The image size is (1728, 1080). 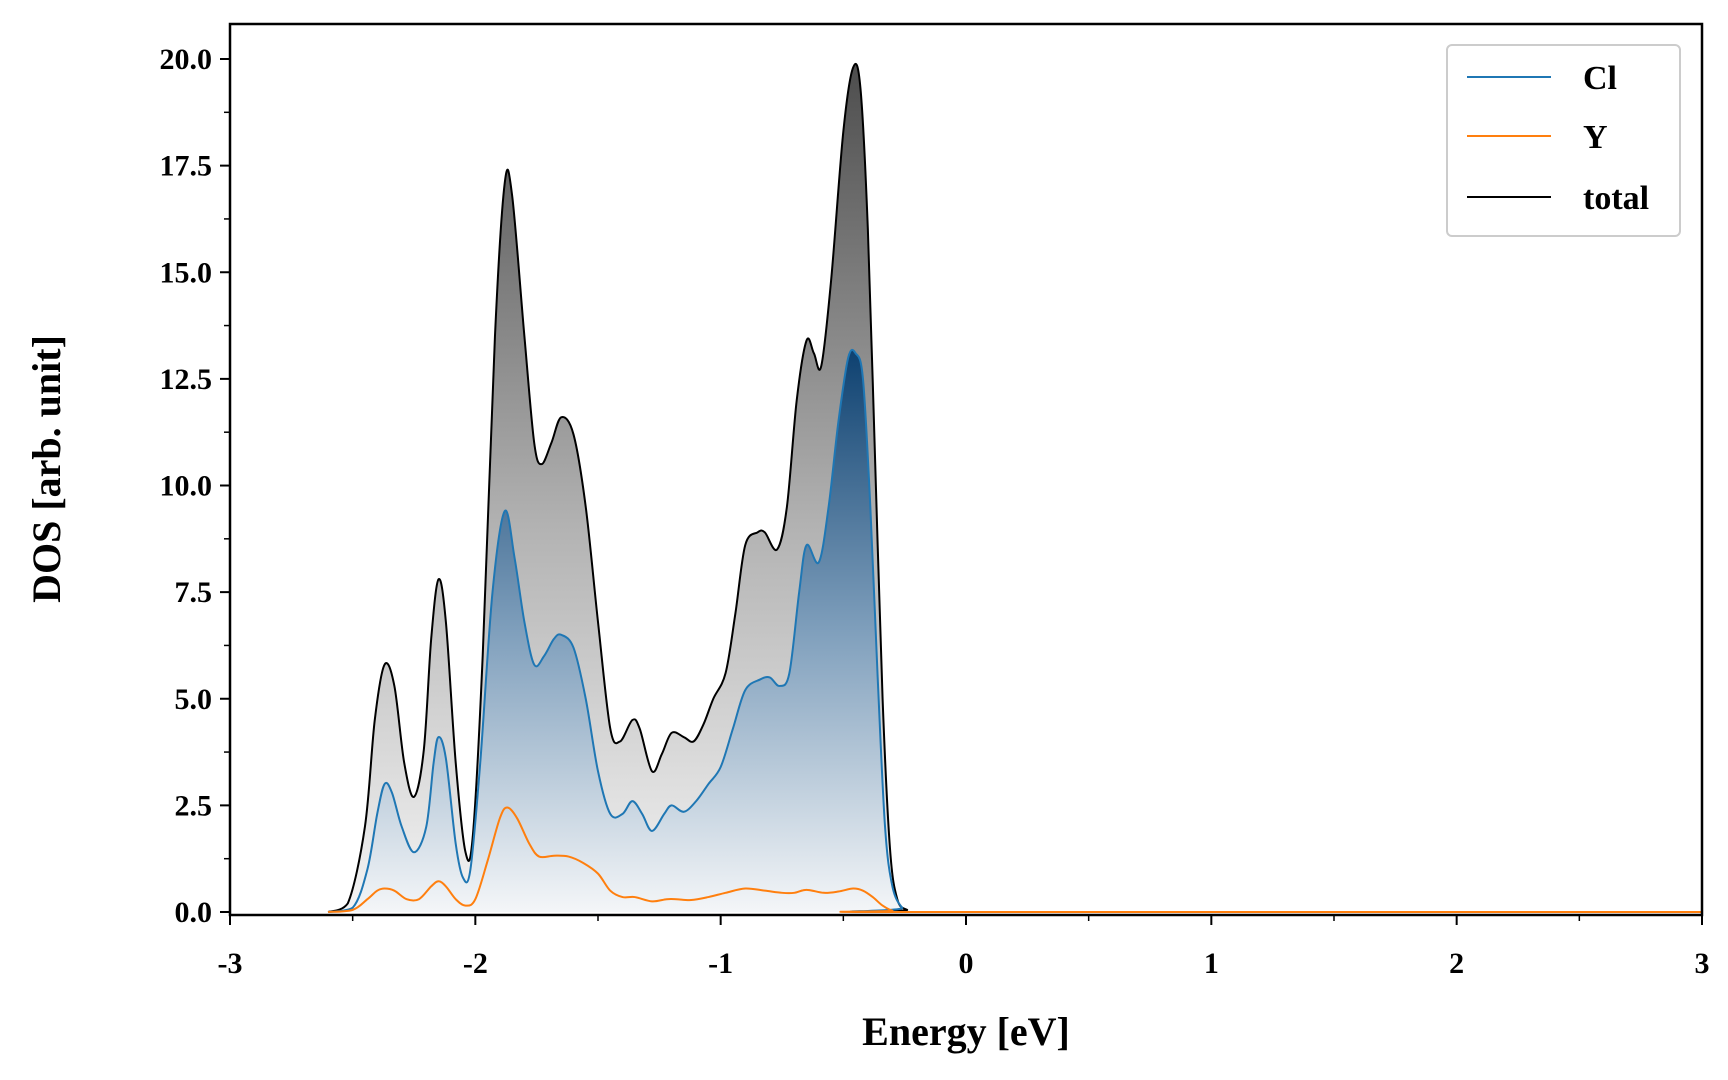 What do you see at coordinates (1702, 963) in the screenshot?
I see `x-tick-label: 3` at bounding box center [1702, 963].